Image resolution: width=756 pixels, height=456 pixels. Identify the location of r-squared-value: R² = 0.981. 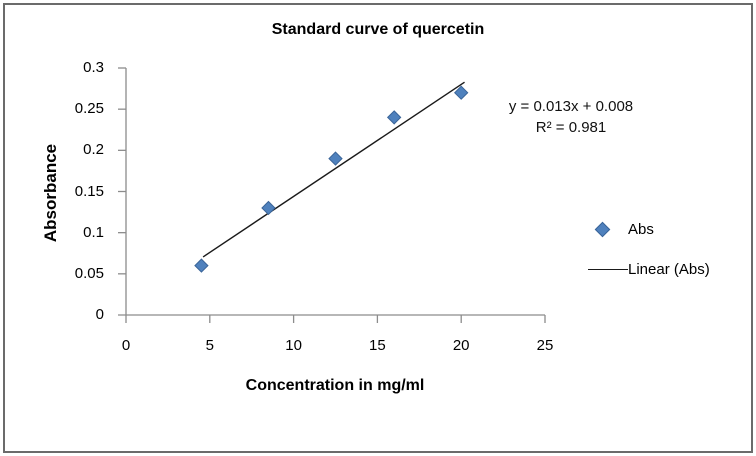
(571, 127).